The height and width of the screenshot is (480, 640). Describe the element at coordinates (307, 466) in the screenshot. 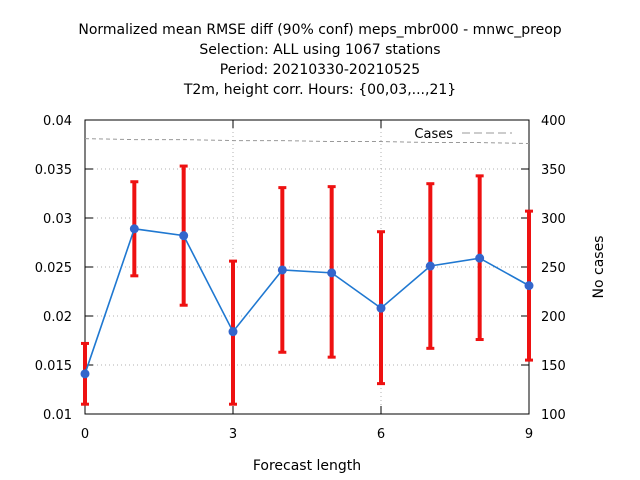

I see `x-axis-label: Forecast length` at that location.